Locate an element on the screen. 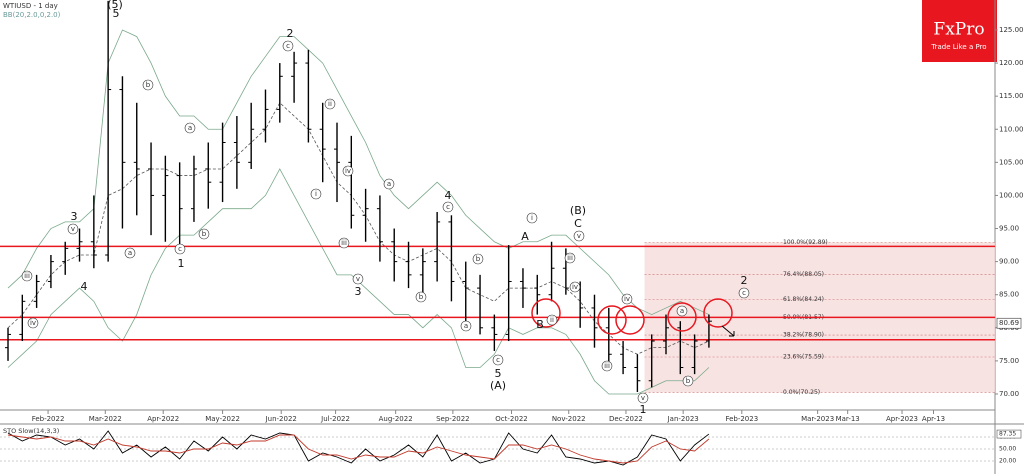  indicator-label: BB(20,2.0,0,2.0) is located at coordinates (32, 15).